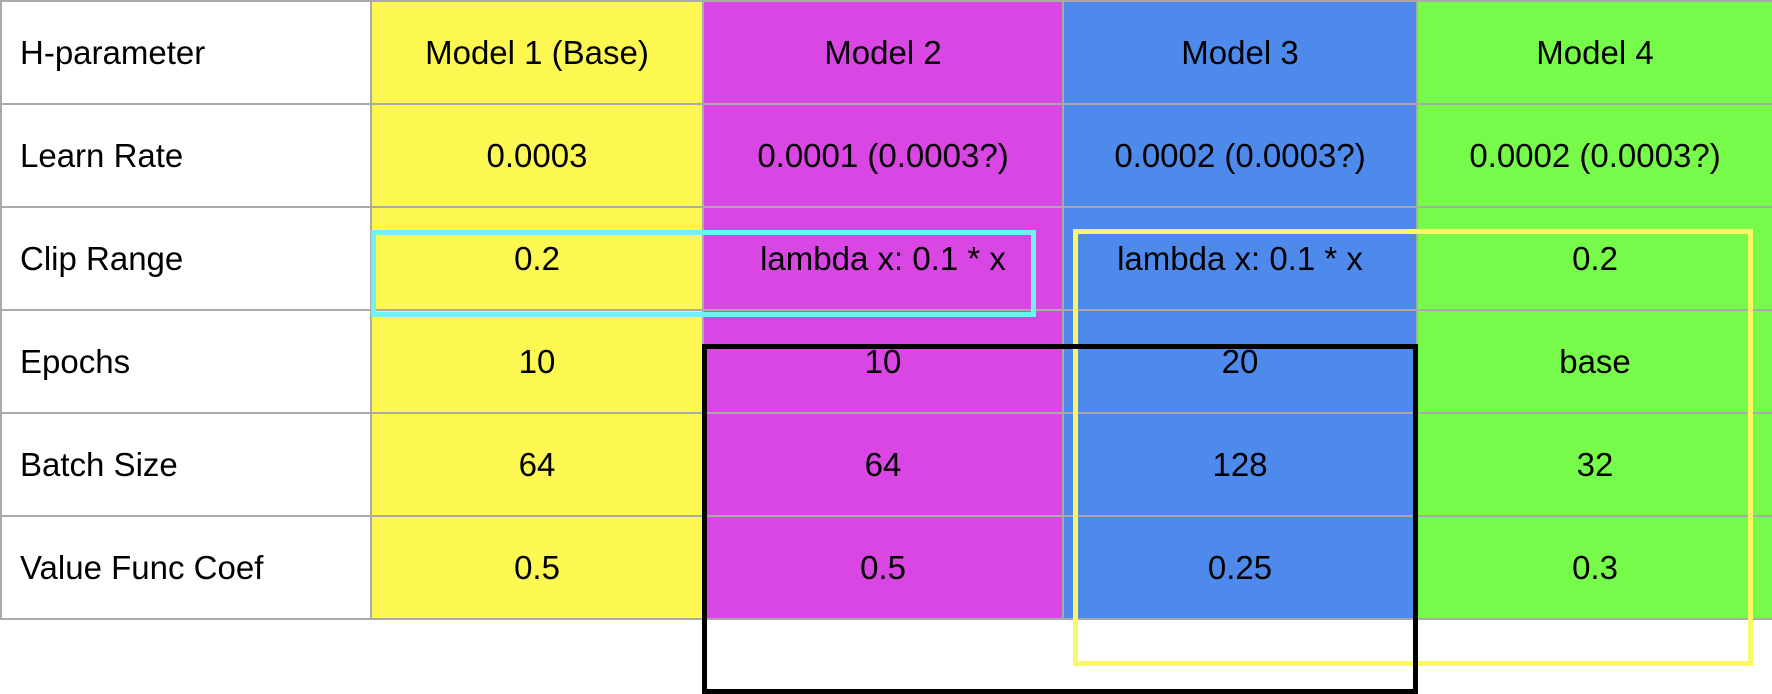  What do you see at coordinates (1594, 361) in the screenshot?
I see `cell-epochs-model-4: base` at bounding box center [1594, 361].